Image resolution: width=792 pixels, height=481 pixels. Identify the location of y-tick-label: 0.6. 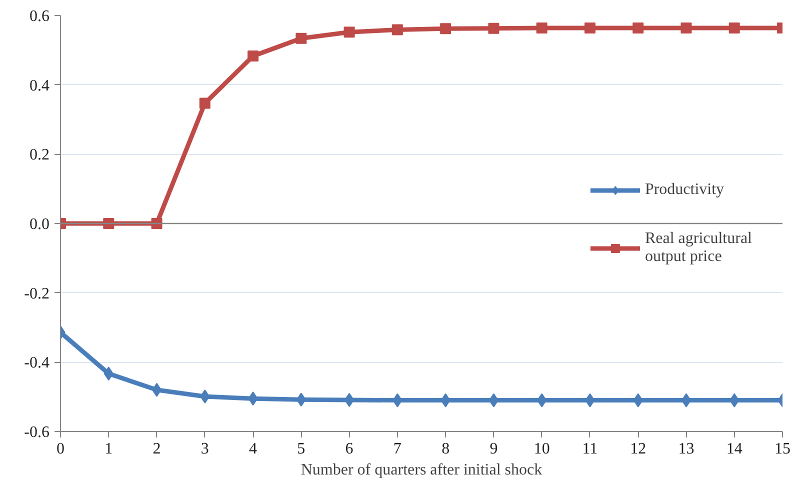
(40, 16).